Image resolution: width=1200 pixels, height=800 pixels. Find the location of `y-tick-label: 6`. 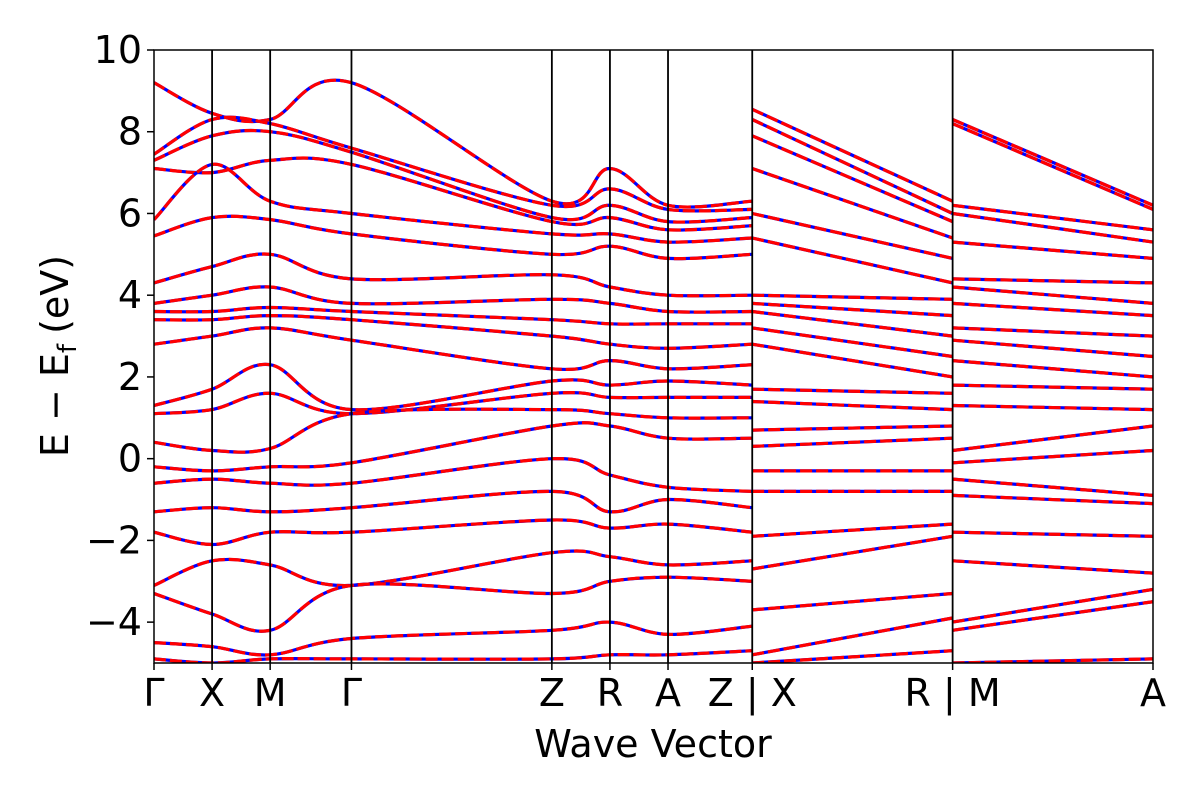

y-tick-label: 6 is located at coordinates (130, 213).